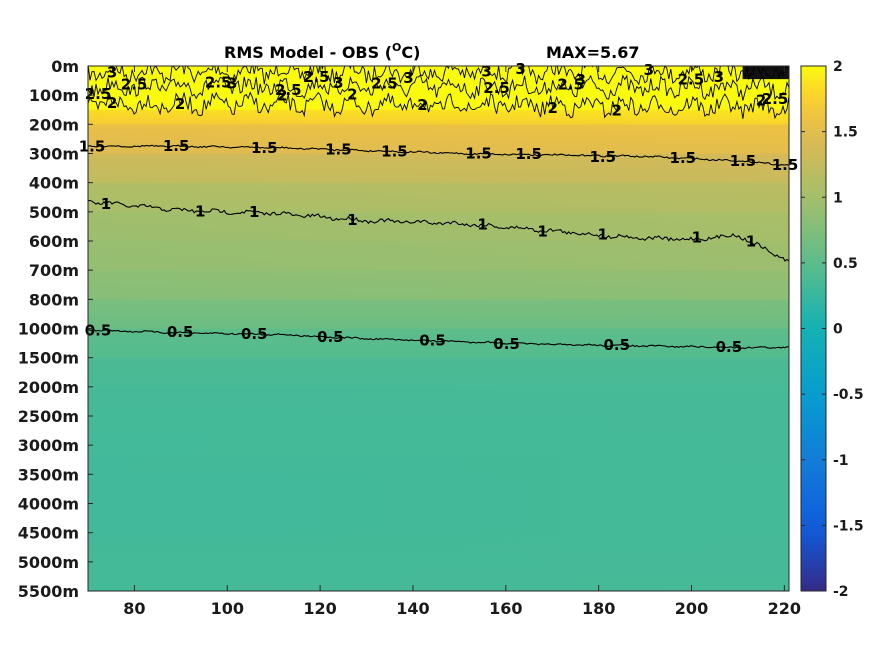 The height and width of the screenshot is (656, 875). What do you see at coordinates (134, 608) in the screenshot?
I see `x-tick-label: 80` at bounding box center [134, 608].